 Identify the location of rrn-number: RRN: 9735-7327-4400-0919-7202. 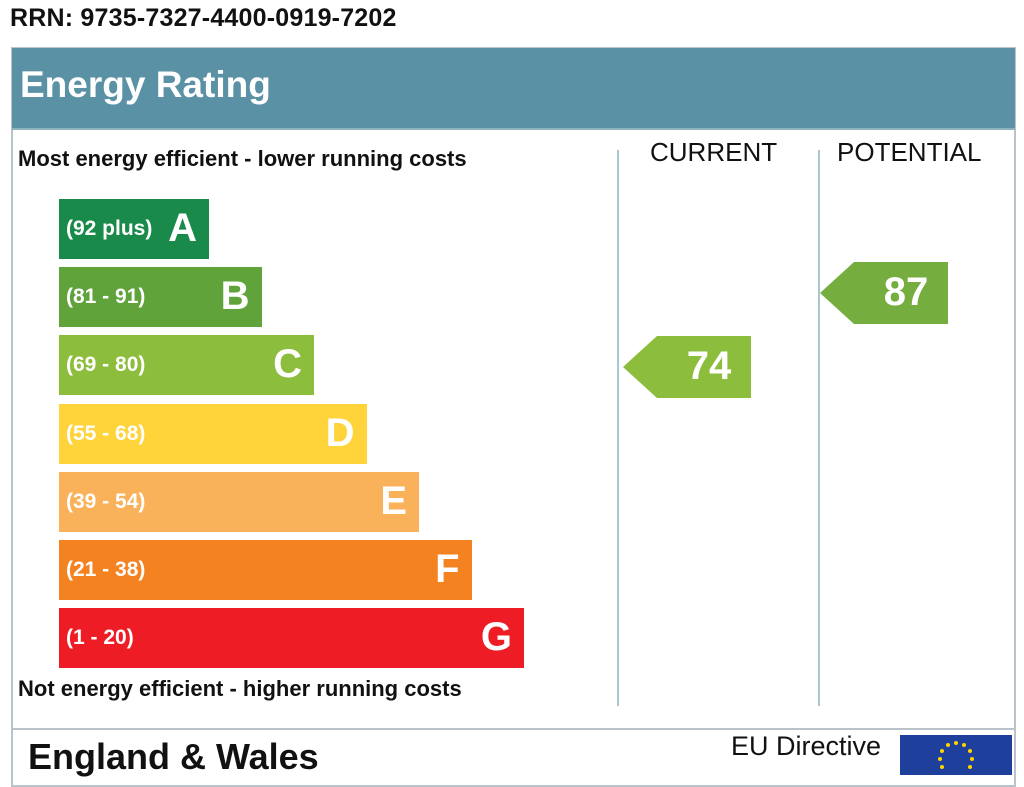
(203, 18).